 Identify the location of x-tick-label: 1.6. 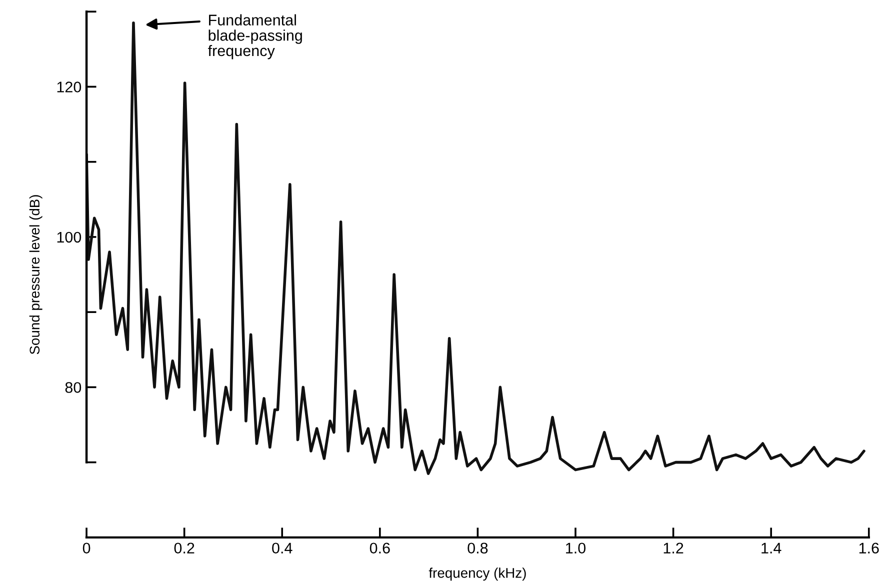
(869, 548).